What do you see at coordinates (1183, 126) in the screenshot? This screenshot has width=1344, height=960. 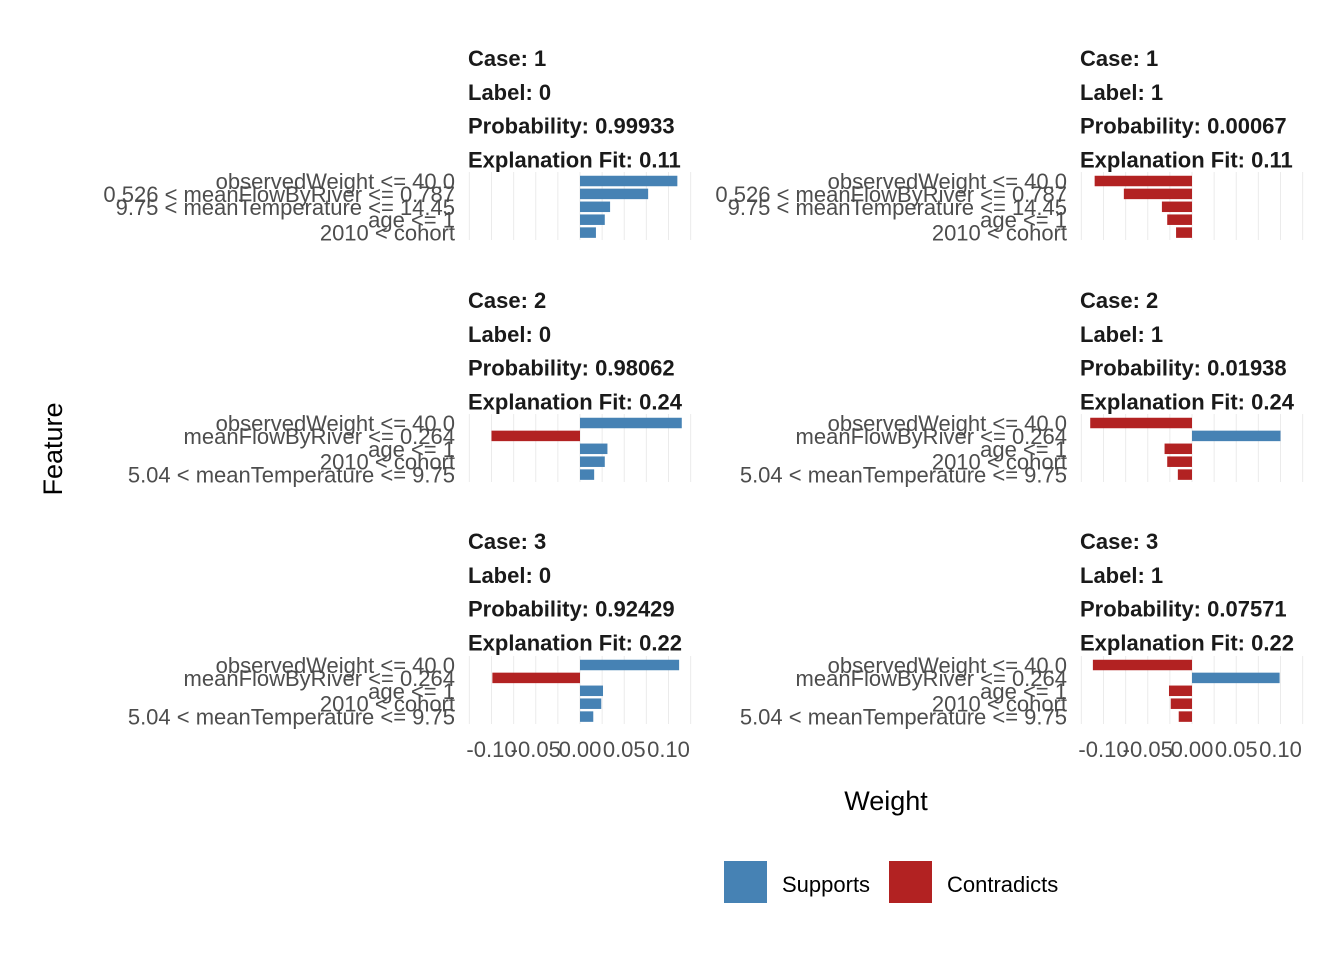 I see `panel-probability: Probability: 0.00067` at bounding box center [1183, 126].